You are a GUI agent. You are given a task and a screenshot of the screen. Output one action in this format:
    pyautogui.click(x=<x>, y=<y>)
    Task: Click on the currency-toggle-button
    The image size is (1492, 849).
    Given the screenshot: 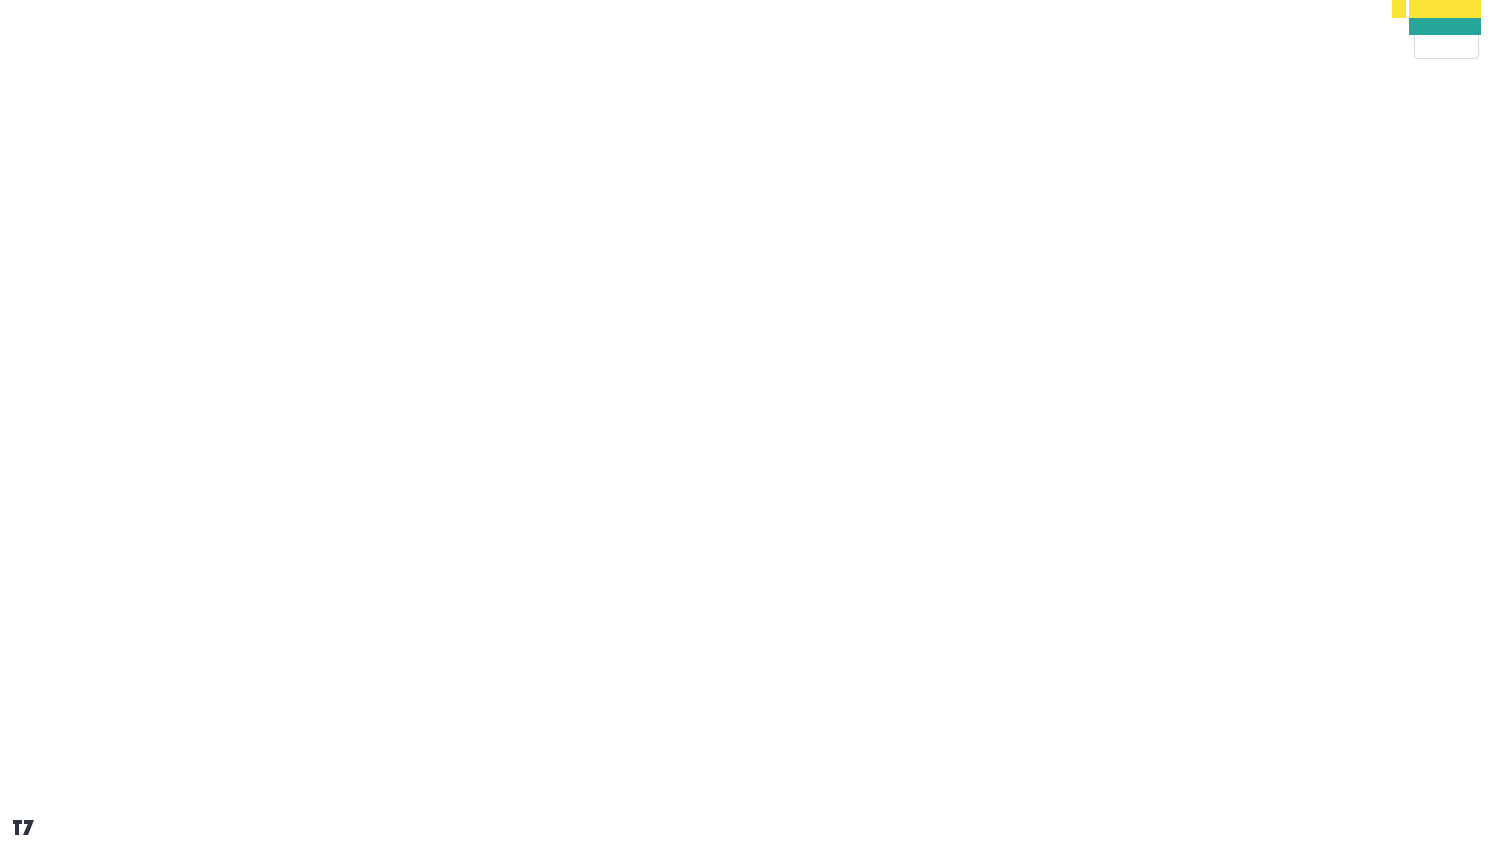 What is the action you would take?
    pyautogui.click(x=1446, y=45)
    